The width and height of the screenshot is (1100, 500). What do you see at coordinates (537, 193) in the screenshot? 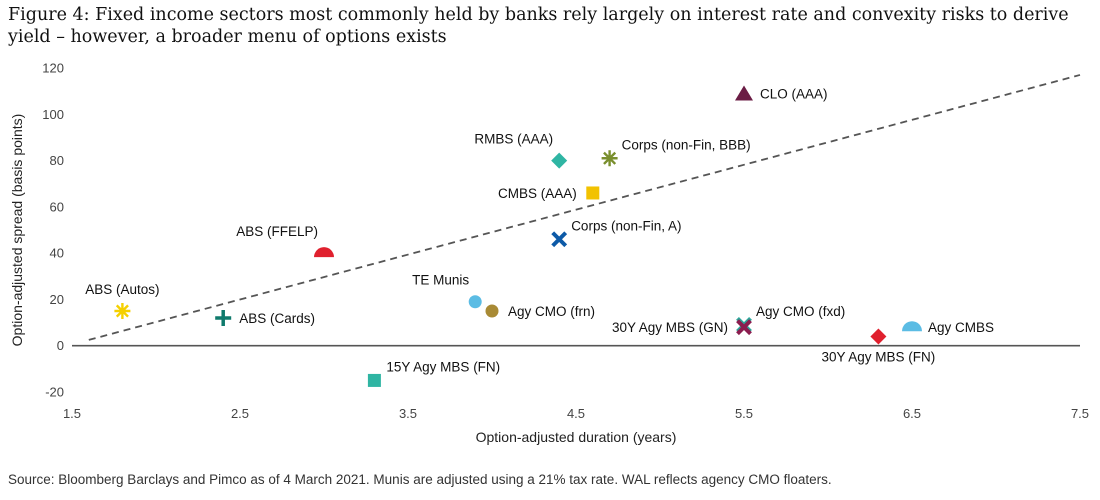
I see `point-label: CMBS (AAA)` at bounding box center [537, 193].